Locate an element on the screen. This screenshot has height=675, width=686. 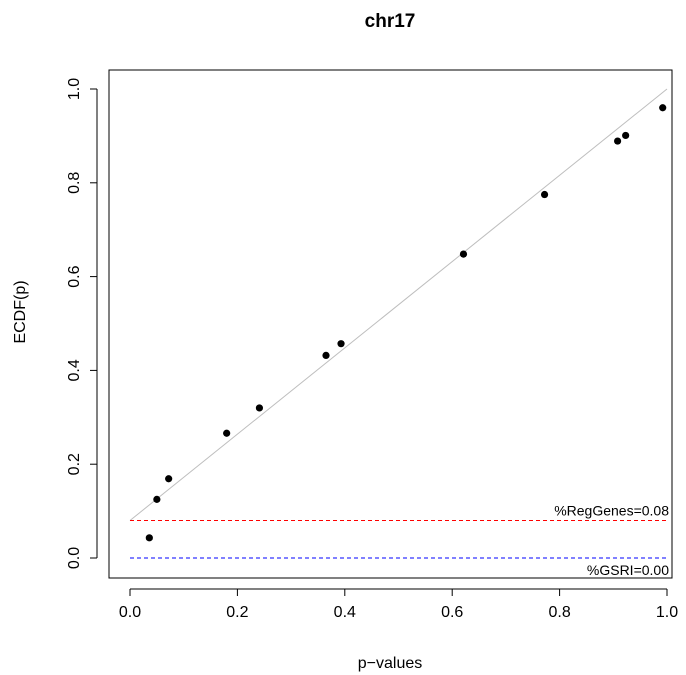
x-tick-label: 0.0 is located at coordinates (130, 612).